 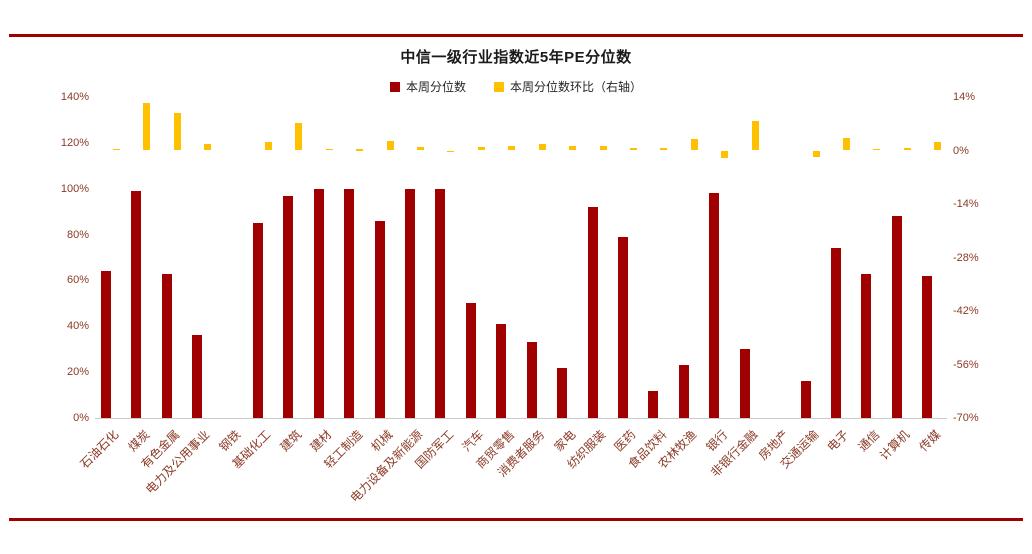 What do you see at coordinates (74, 142) in the screenshot?
I see `left-axis-tick: 120%` at bounding box center [74, 142].